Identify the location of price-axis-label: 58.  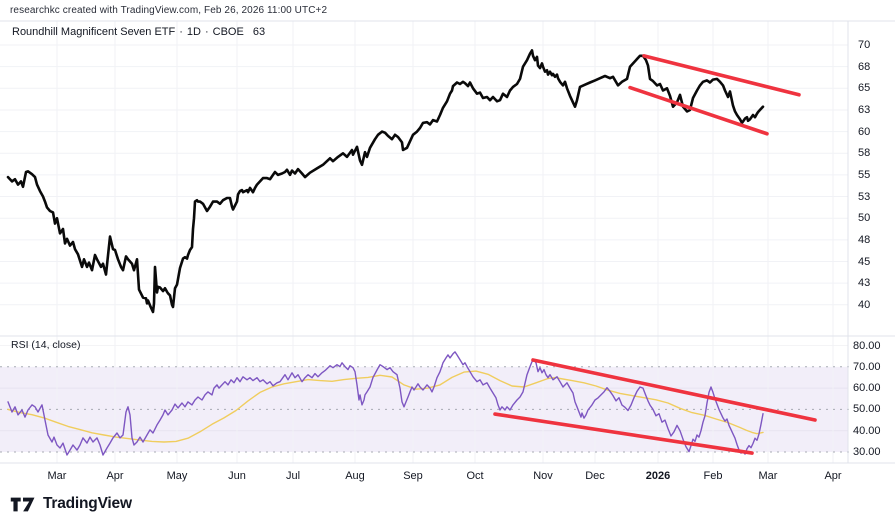
(864, 153).